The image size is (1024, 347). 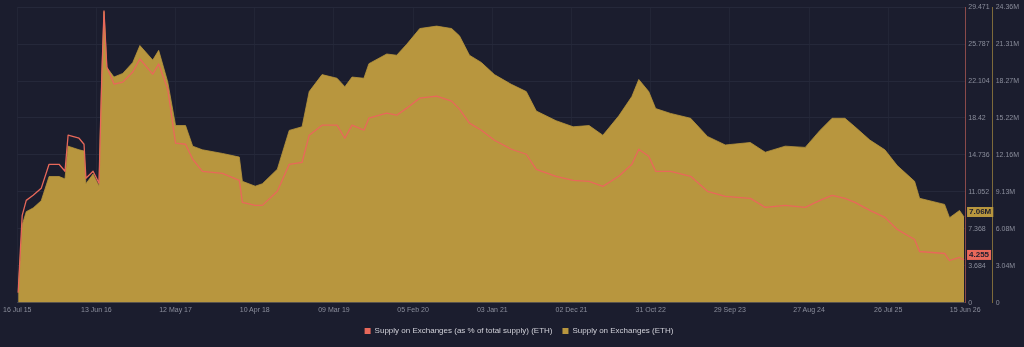 I want to click on data-label: 4.255, so click(x=979, y=255).